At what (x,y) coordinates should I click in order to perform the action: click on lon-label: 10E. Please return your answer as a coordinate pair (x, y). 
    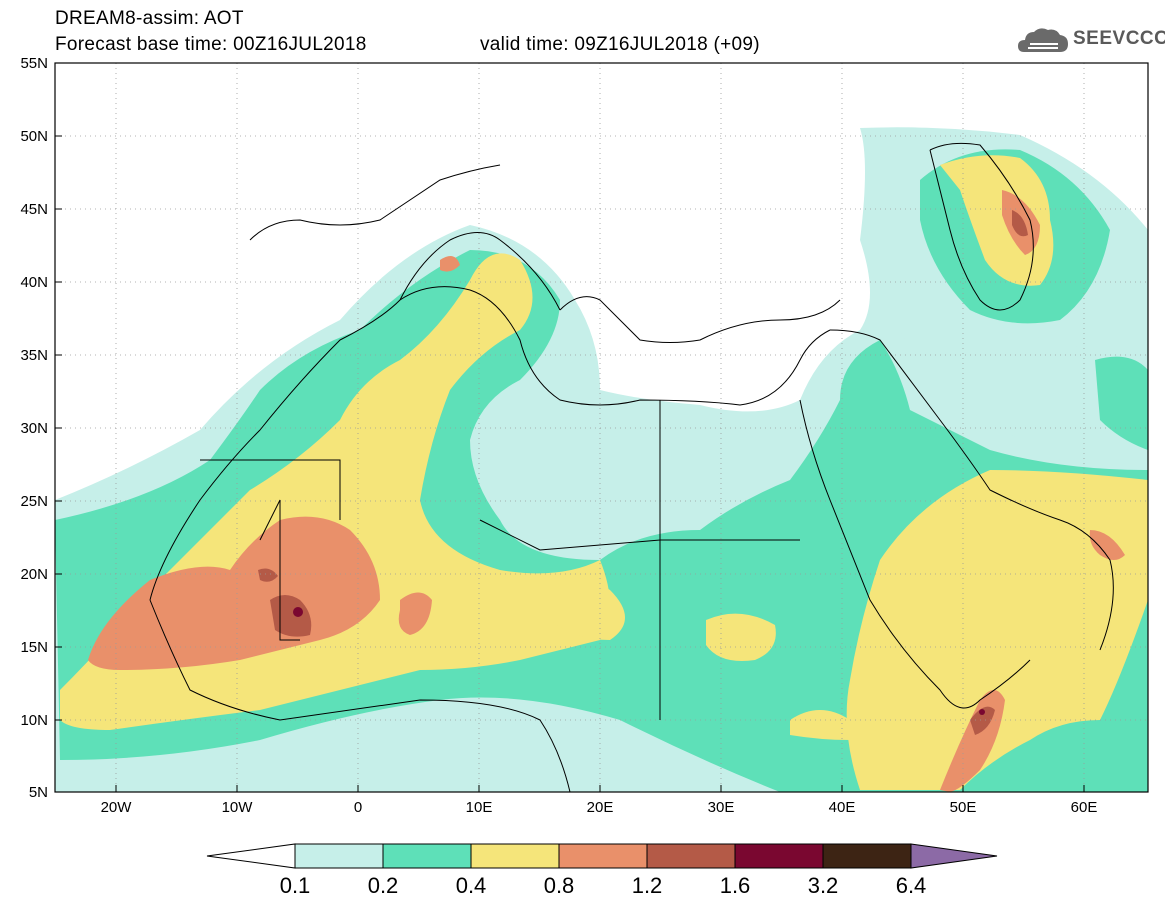
    Looking at the image, I should click on (479, 807).